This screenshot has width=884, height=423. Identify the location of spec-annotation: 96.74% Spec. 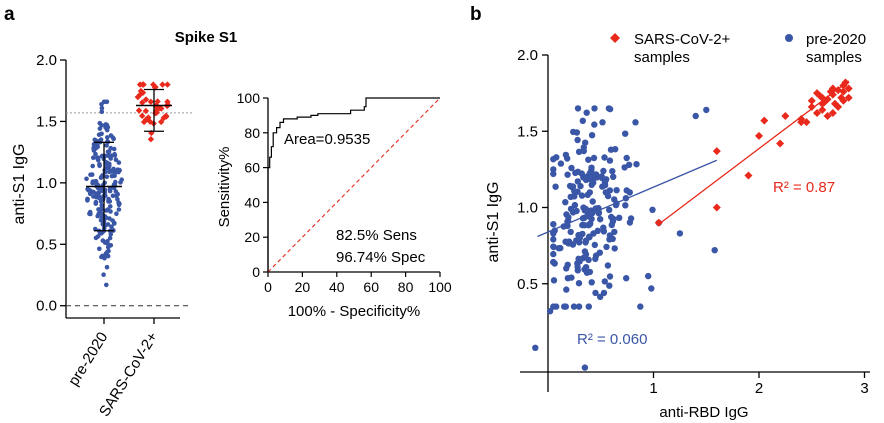
(381, 257).